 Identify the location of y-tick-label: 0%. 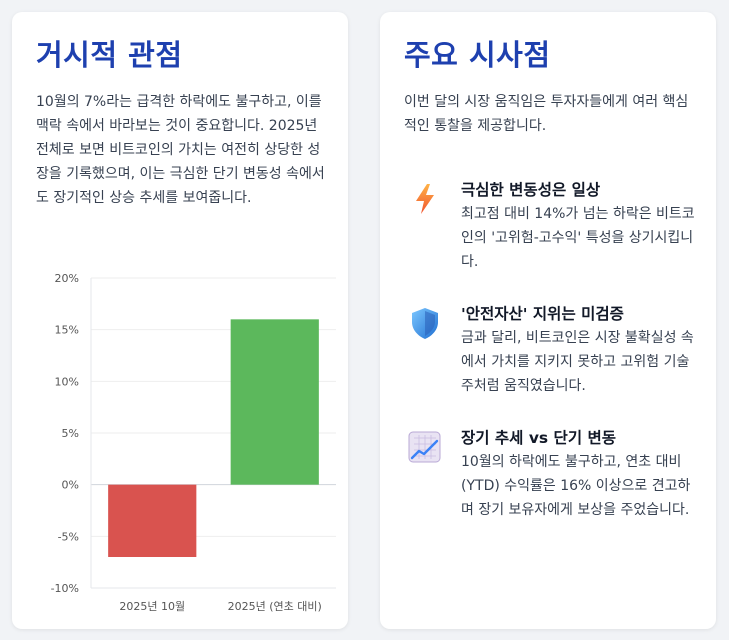
(70, 485).